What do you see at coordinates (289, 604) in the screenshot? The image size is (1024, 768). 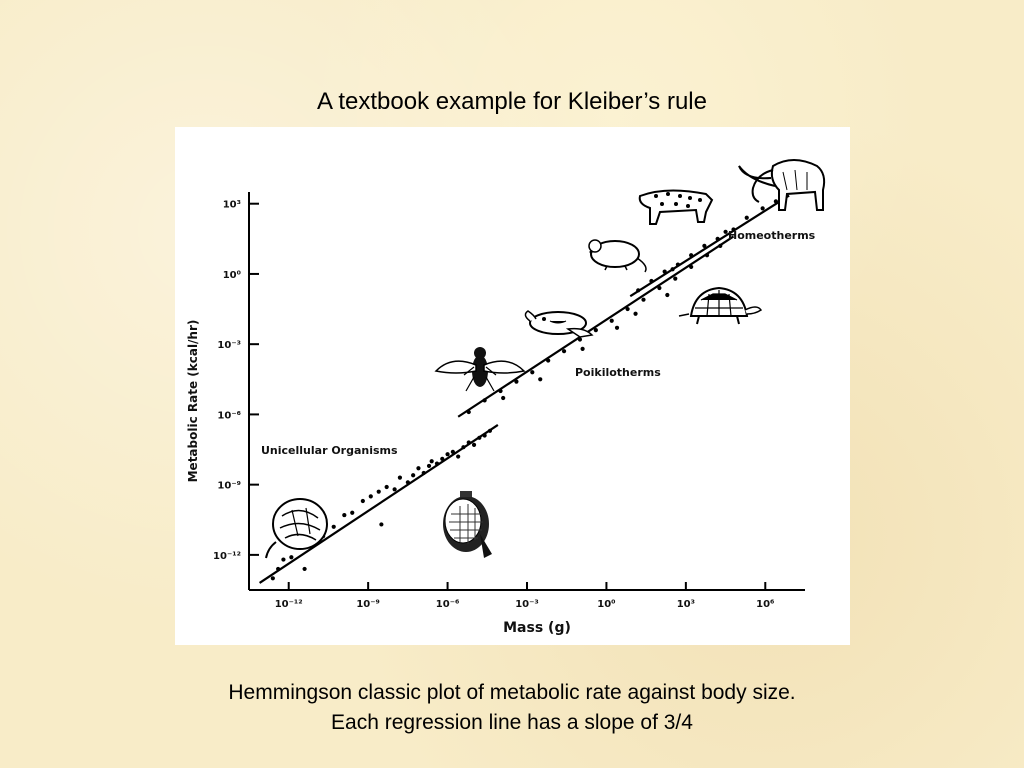 I see `x-tick-label: 10⁻¹²` at bounding box center [289, 604].